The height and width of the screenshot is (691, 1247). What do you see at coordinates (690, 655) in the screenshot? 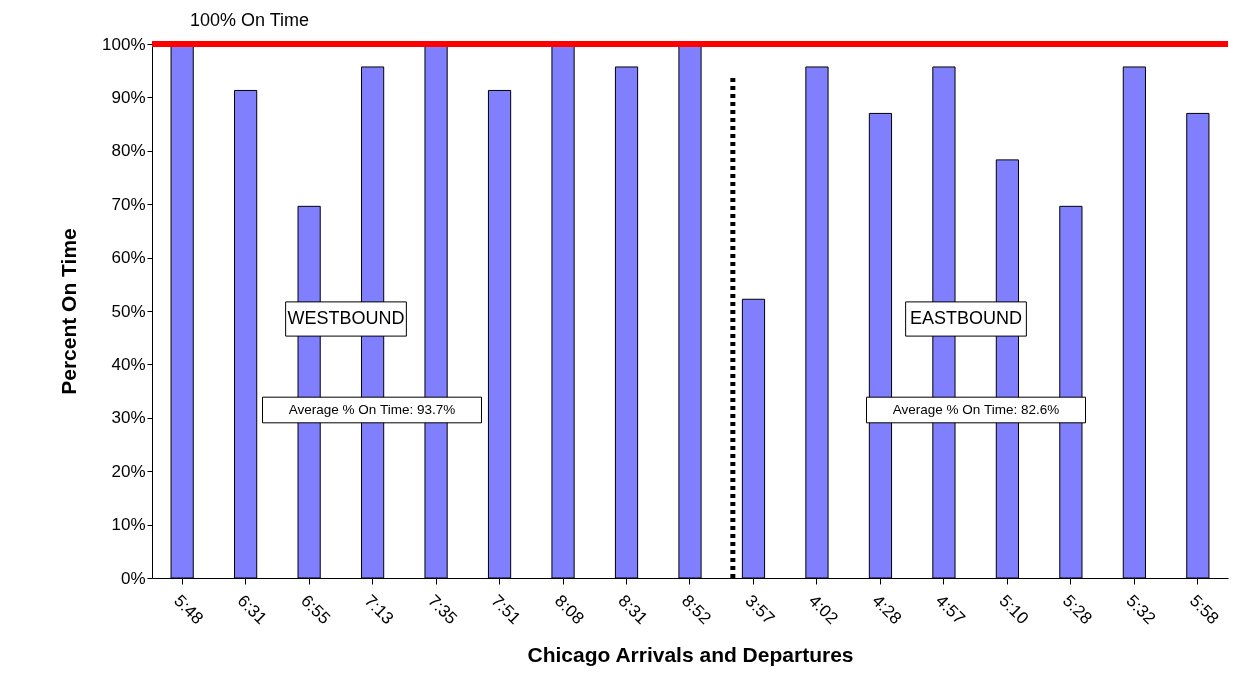
I see `x-axis-title: Chicago Arrivals and Departures` at bounding box center [690, 655].